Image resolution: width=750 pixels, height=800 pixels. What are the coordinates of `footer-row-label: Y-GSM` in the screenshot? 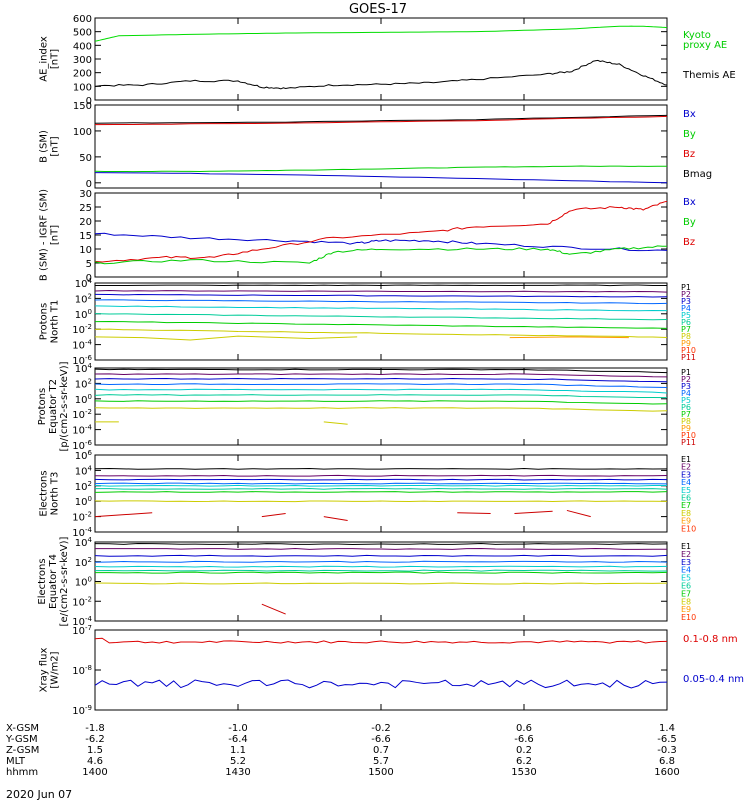 It's located at (21, 739).